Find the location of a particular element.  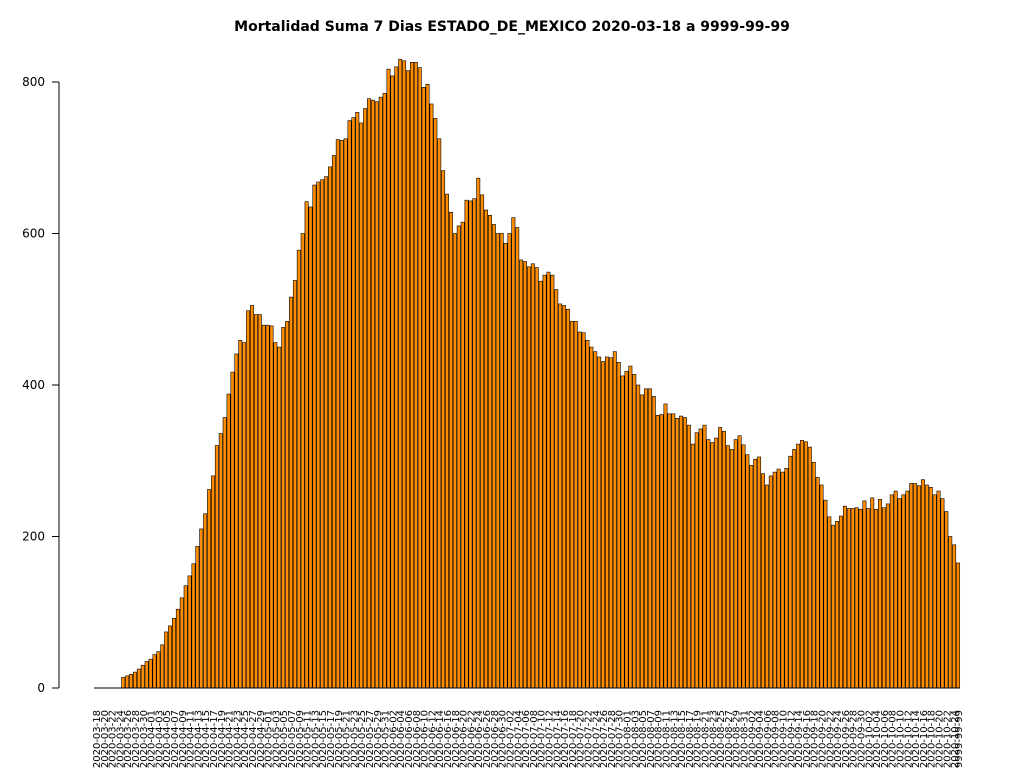

x-tick-label-112: 2020-07-08 is located at coordinates (534, 739).